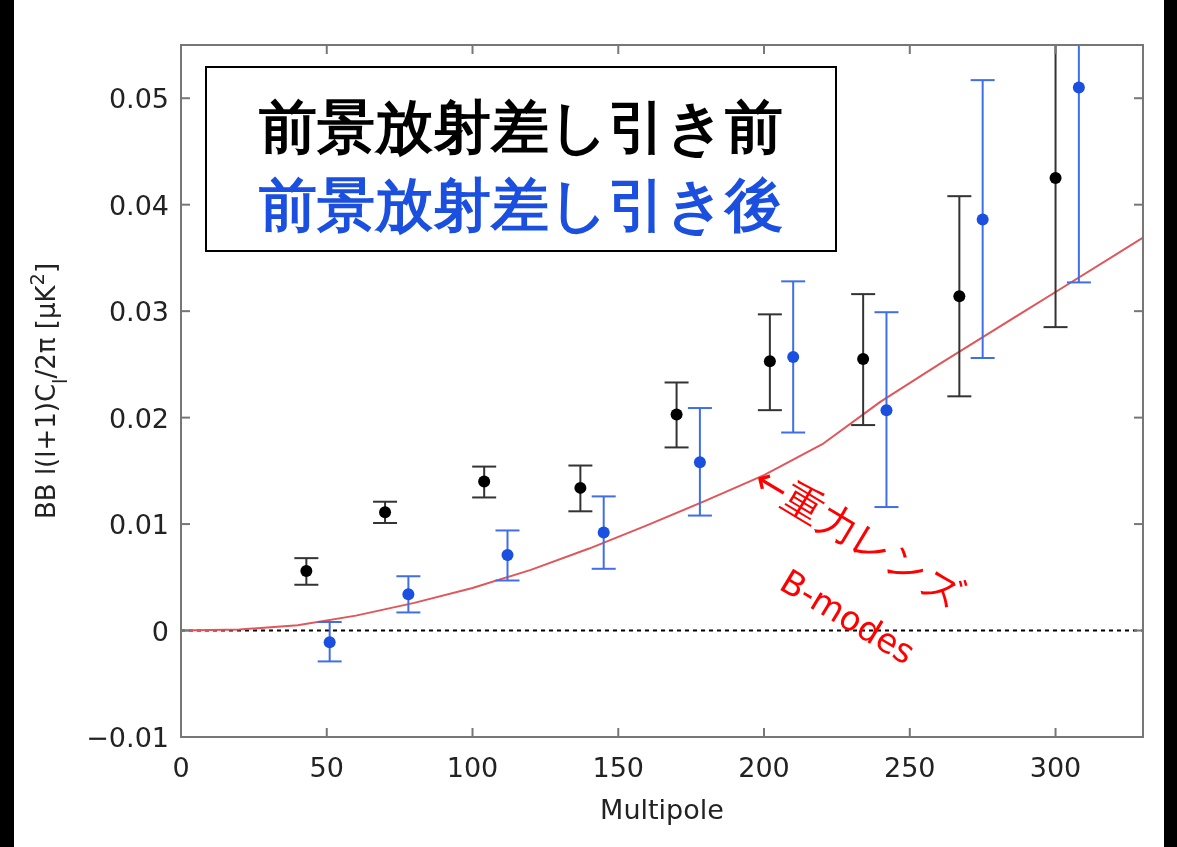  I want to click on x-tick-label: 0, so click(181, 767).